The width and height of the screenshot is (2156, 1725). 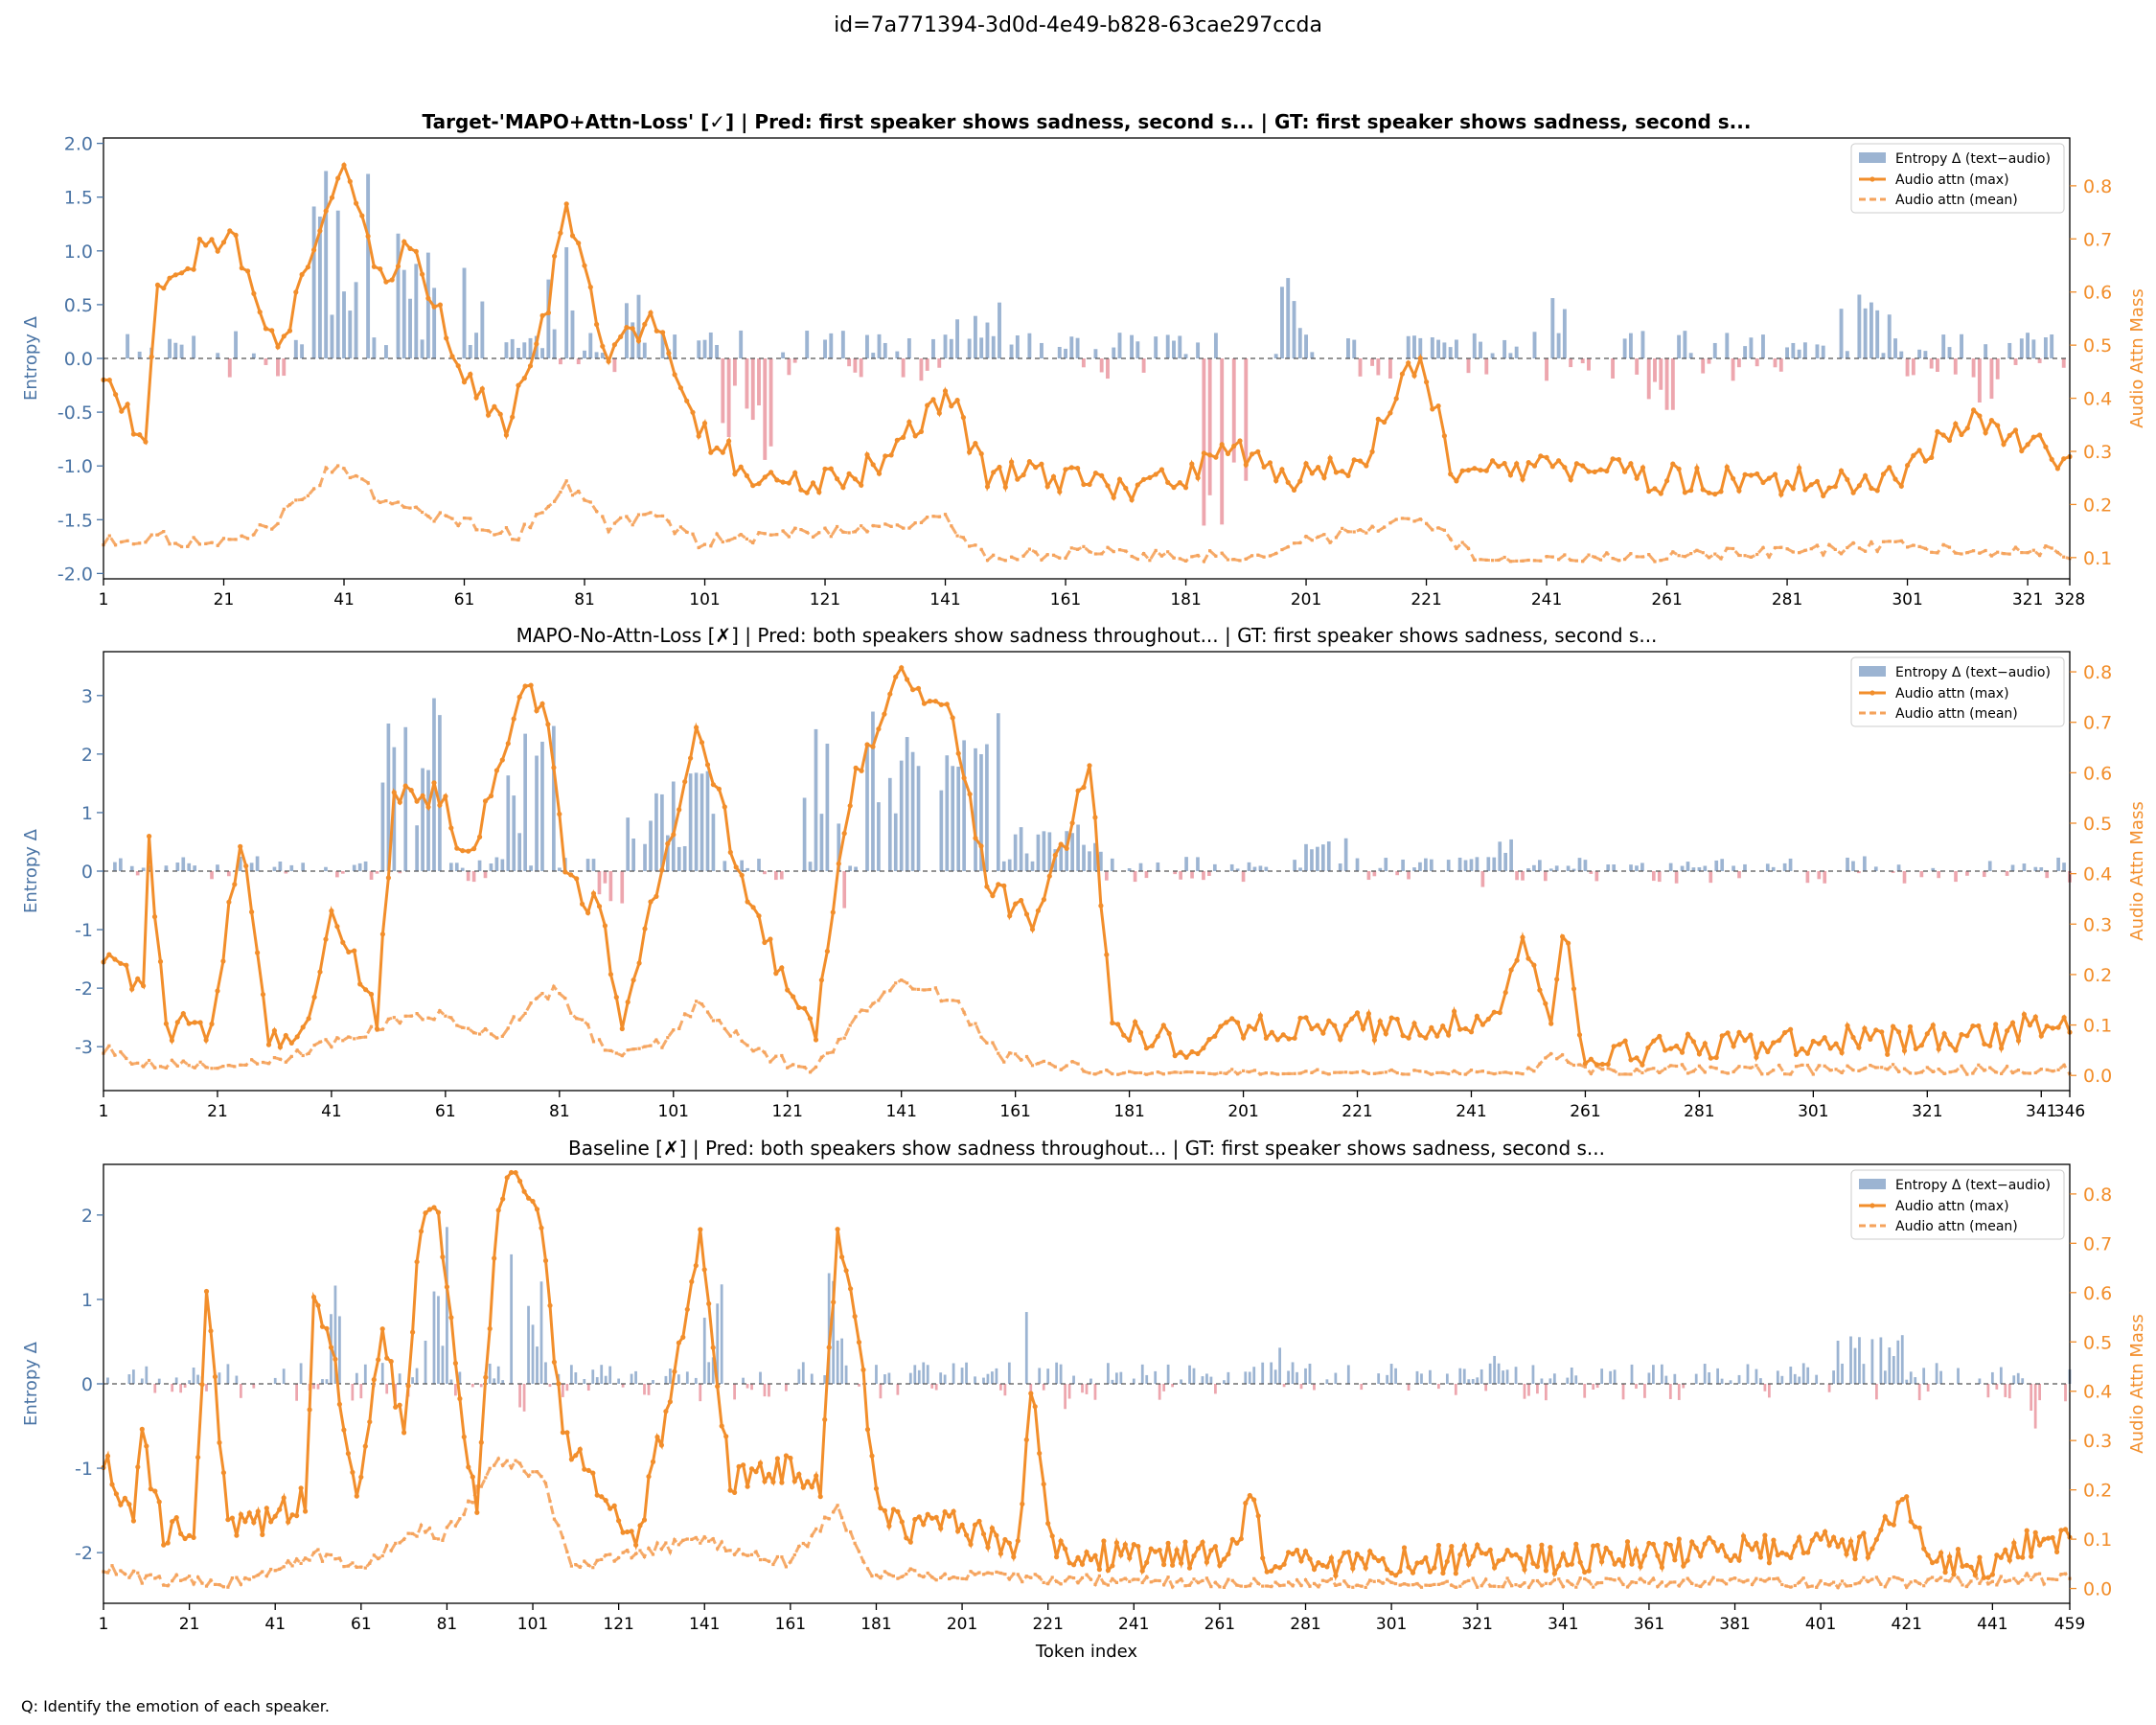 What do you see at coordinates (900, 1111) in the screenshot?
I see `x-tick-label: 141` at bounding box center [900, 1111].